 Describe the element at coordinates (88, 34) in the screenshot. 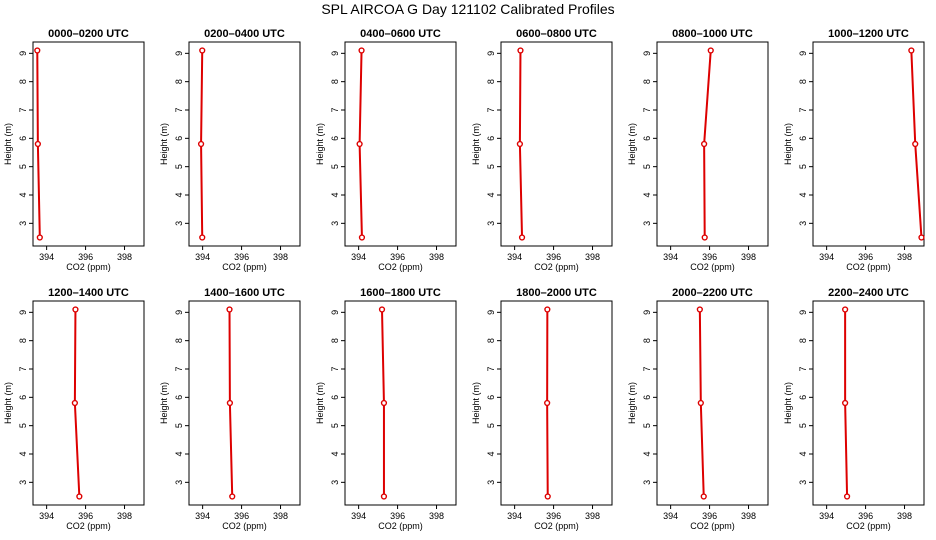

I see `panel-title: 0000–0200 UTC` at that location.